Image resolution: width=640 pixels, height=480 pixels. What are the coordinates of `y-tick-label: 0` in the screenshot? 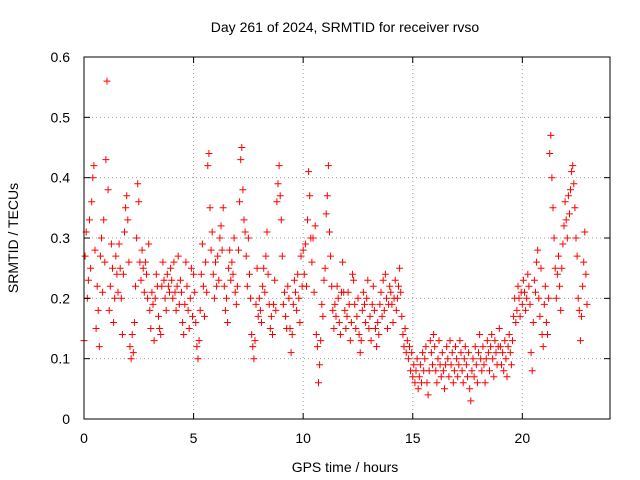 It's located at (66, 419).